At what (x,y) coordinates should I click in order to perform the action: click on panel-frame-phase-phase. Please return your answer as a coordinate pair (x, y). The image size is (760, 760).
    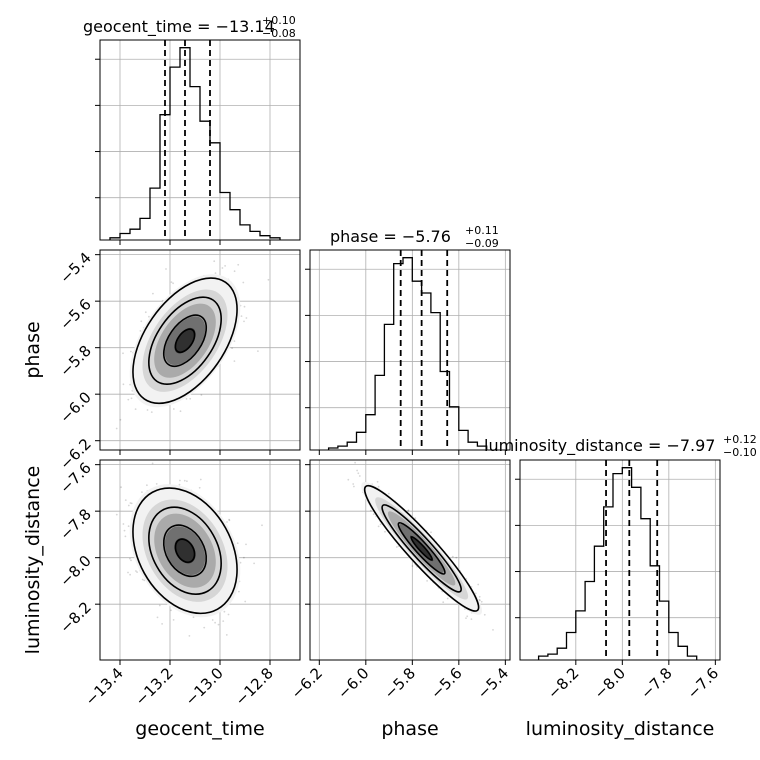
    Looking at the image, I should click on (410, 350).